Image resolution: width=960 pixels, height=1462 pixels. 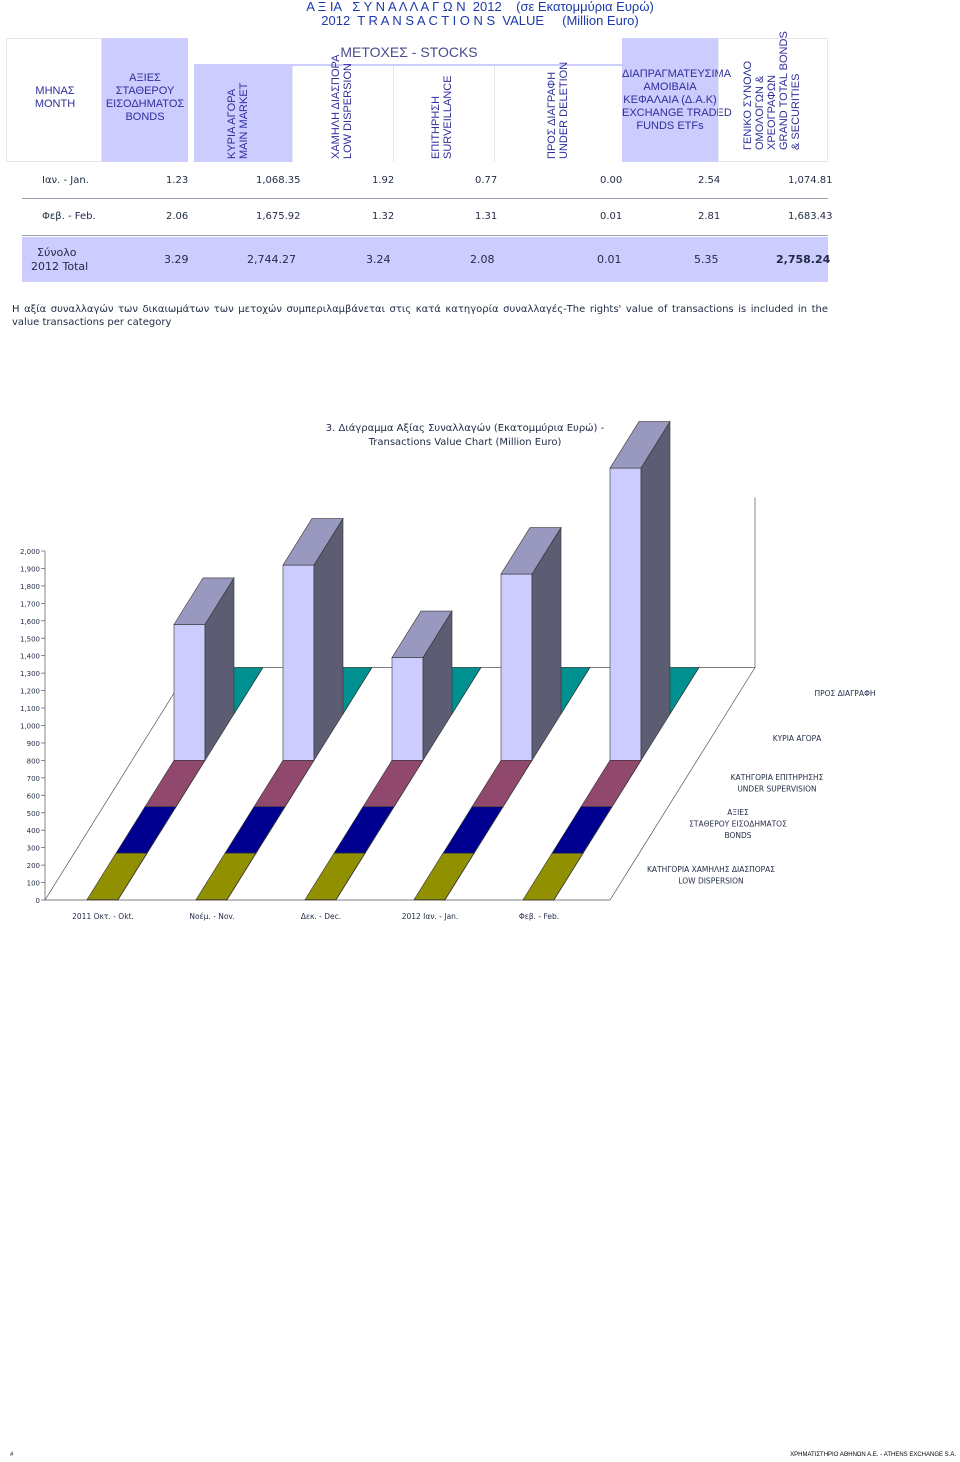 What do you see at coordinates (33, 884) in the screenshot?
I see `y-tick-label: 100` at bounding box center [33, 884].